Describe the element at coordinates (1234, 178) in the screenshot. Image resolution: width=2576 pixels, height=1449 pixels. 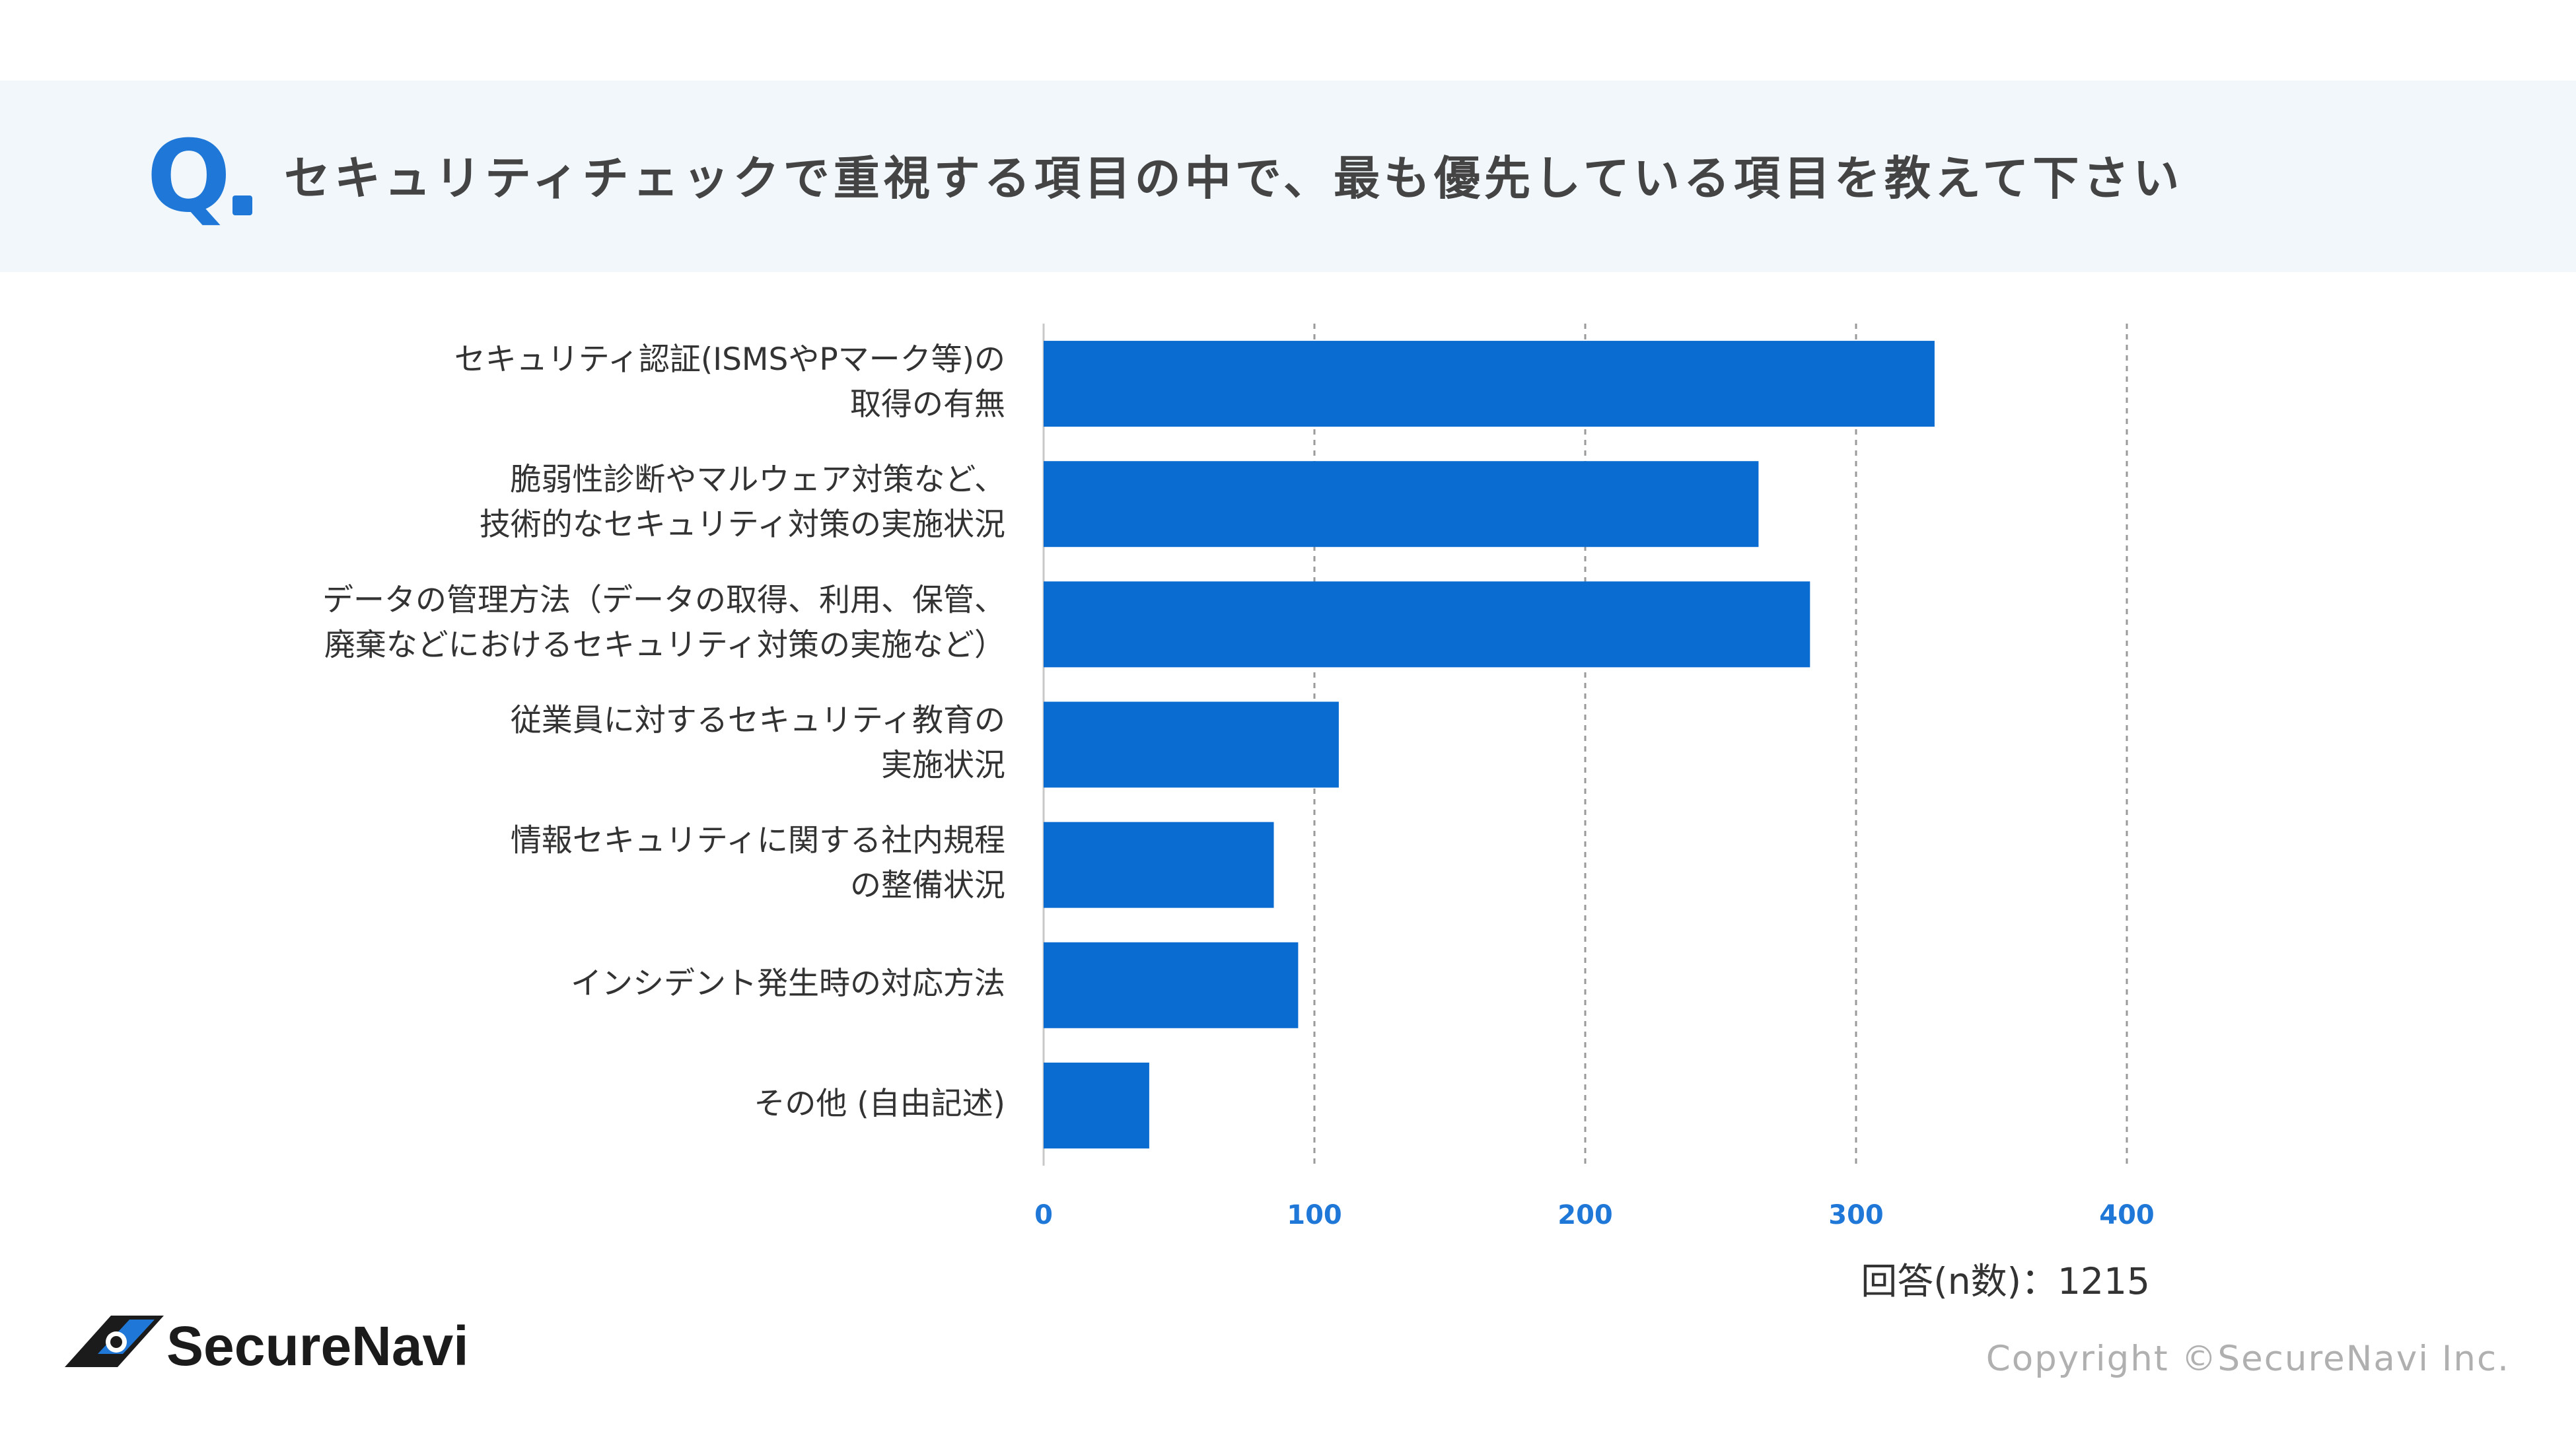
I see `question-title: セキュリティチェックで重視する項目の中で、最も優先している項目を教えて下さい` at that location.